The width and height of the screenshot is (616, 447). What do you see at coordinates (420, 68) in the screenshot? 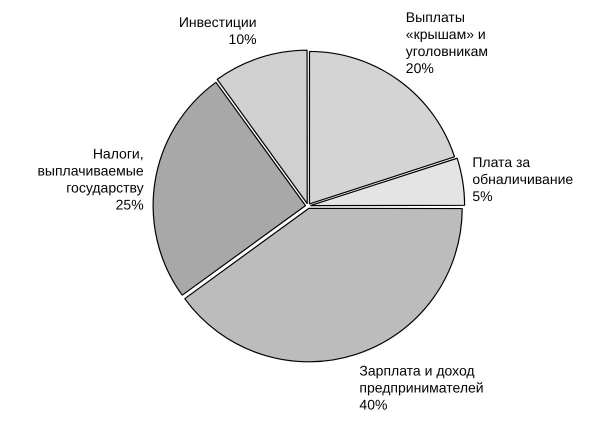
I see `data-label: 20%` at bounding box center [420, 68].